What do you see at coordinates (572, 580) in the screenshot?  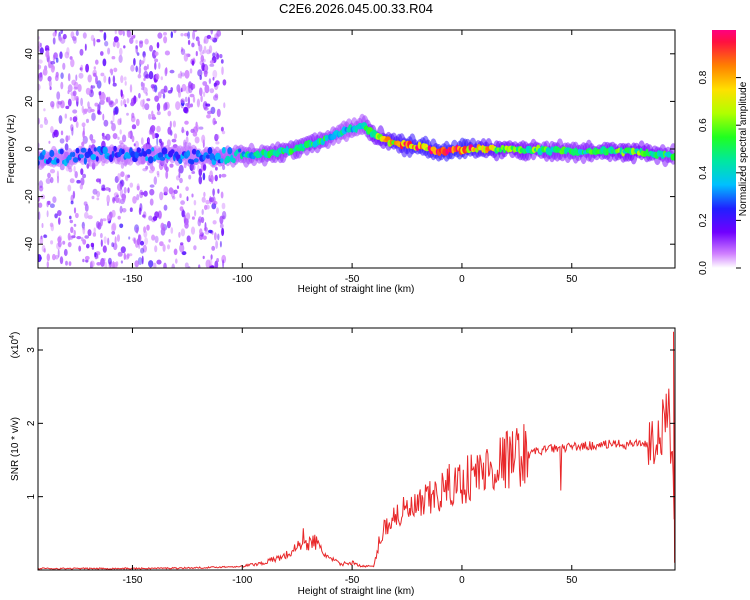 I see `x-tick-label: 50` at bounding box center [572, 580].